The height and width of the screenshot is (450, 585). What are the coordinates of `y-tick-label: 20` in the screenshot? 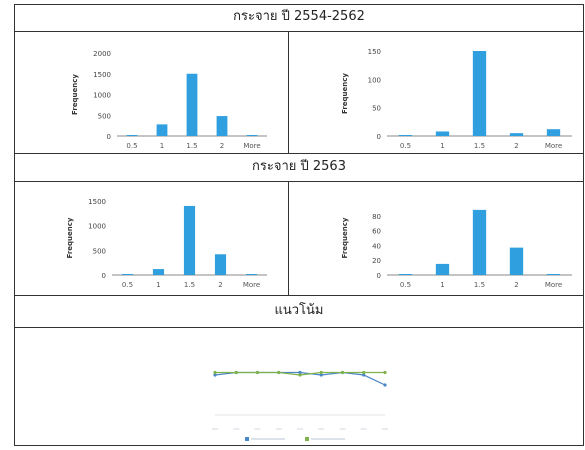 It's located at (376, 261).